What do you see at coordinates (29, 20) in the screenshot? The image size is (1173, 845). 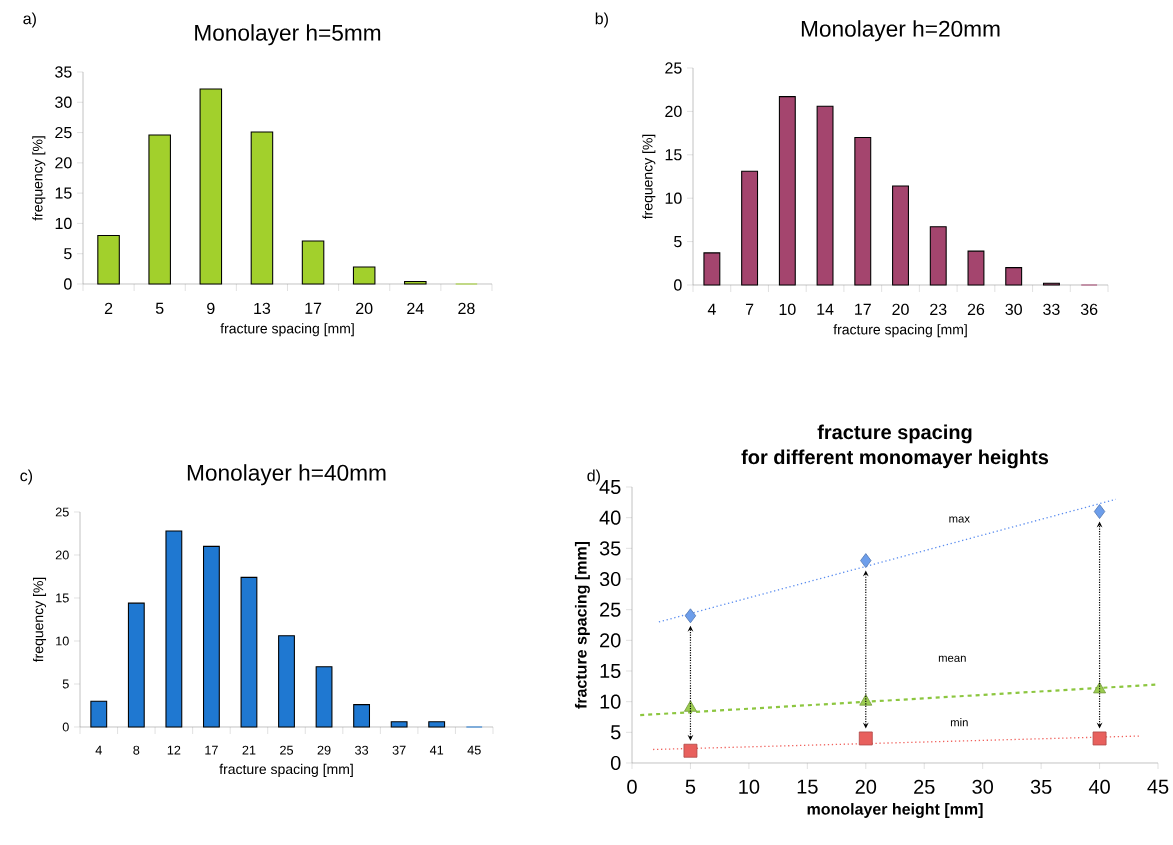 I see `text: a)` at bounding box center [29, 20].